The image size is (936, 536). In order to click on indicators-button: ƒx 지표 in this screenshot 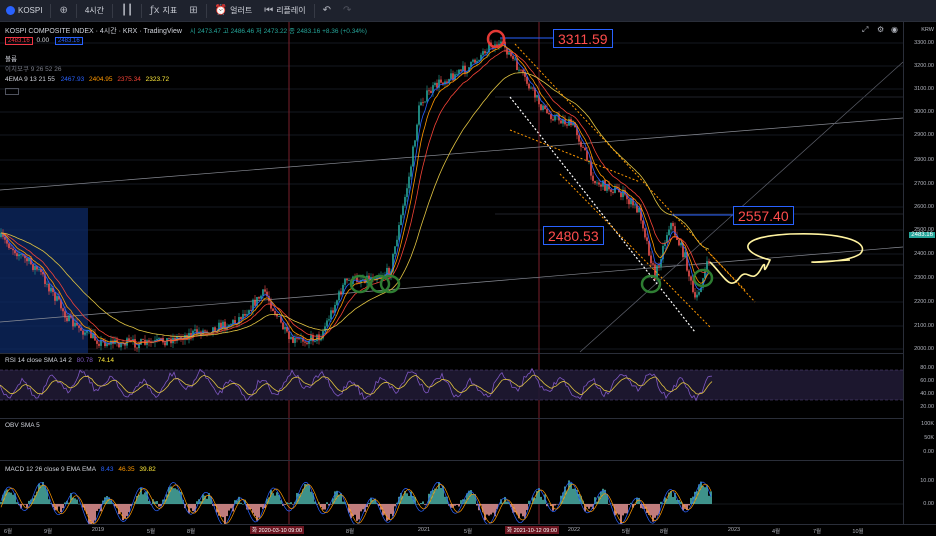, I will do `click(163, 11)`.